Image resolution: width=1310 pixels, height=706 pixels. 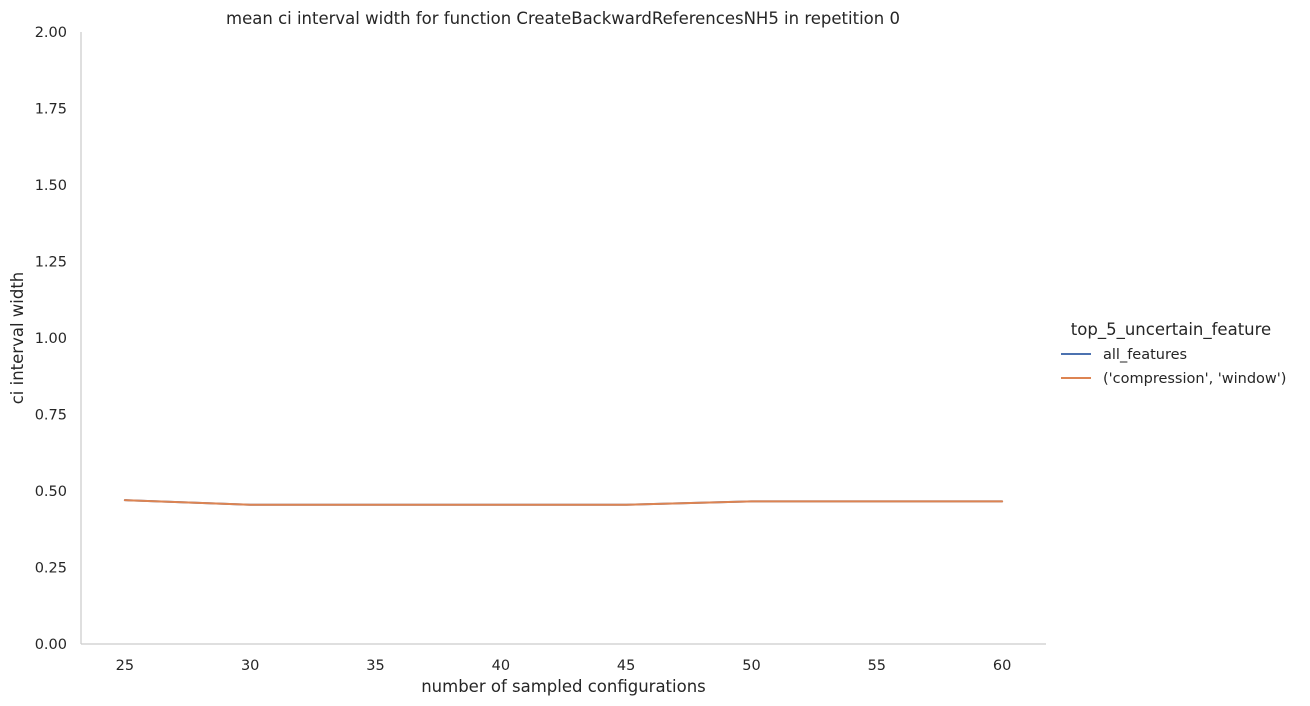 I want to click on legend-label: ('compression', 'window'), so click(x=1194, y=379).